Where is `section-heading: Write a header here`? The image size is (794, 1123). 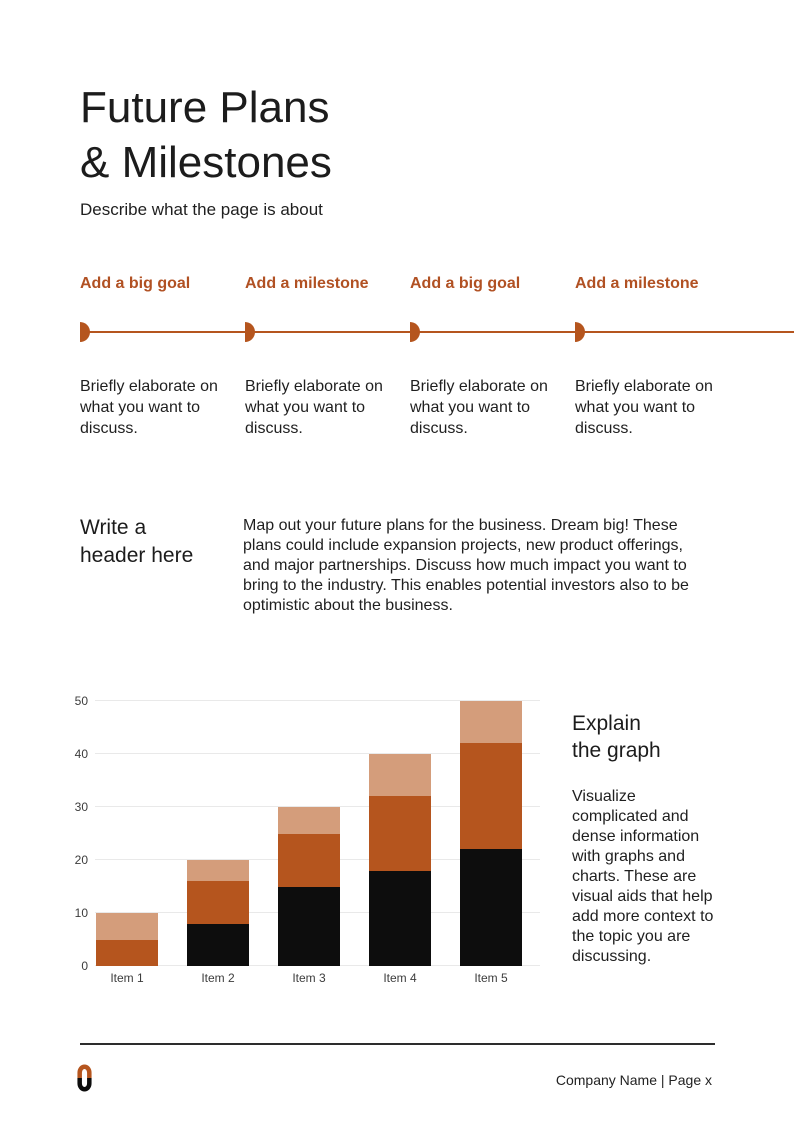
section-heading: Write a header here is located at coordinates (136, 542).